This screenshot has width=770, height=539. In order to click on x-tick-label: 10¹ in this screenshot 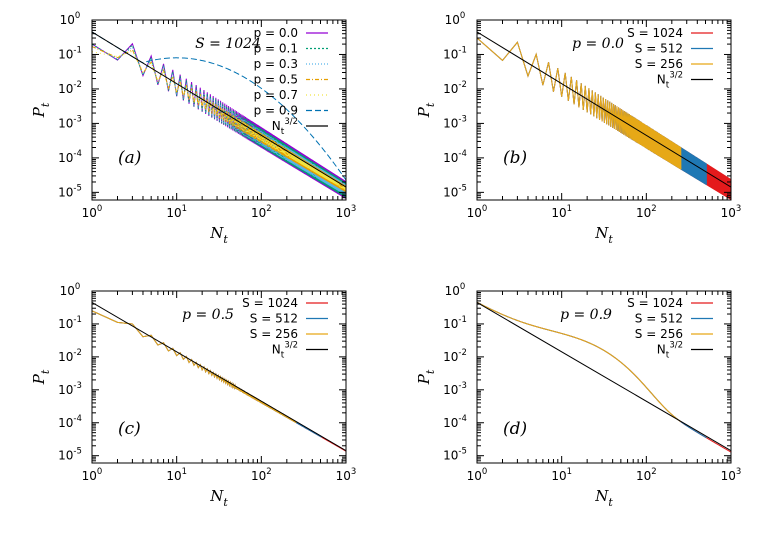, I will do `click(561, 212)`.